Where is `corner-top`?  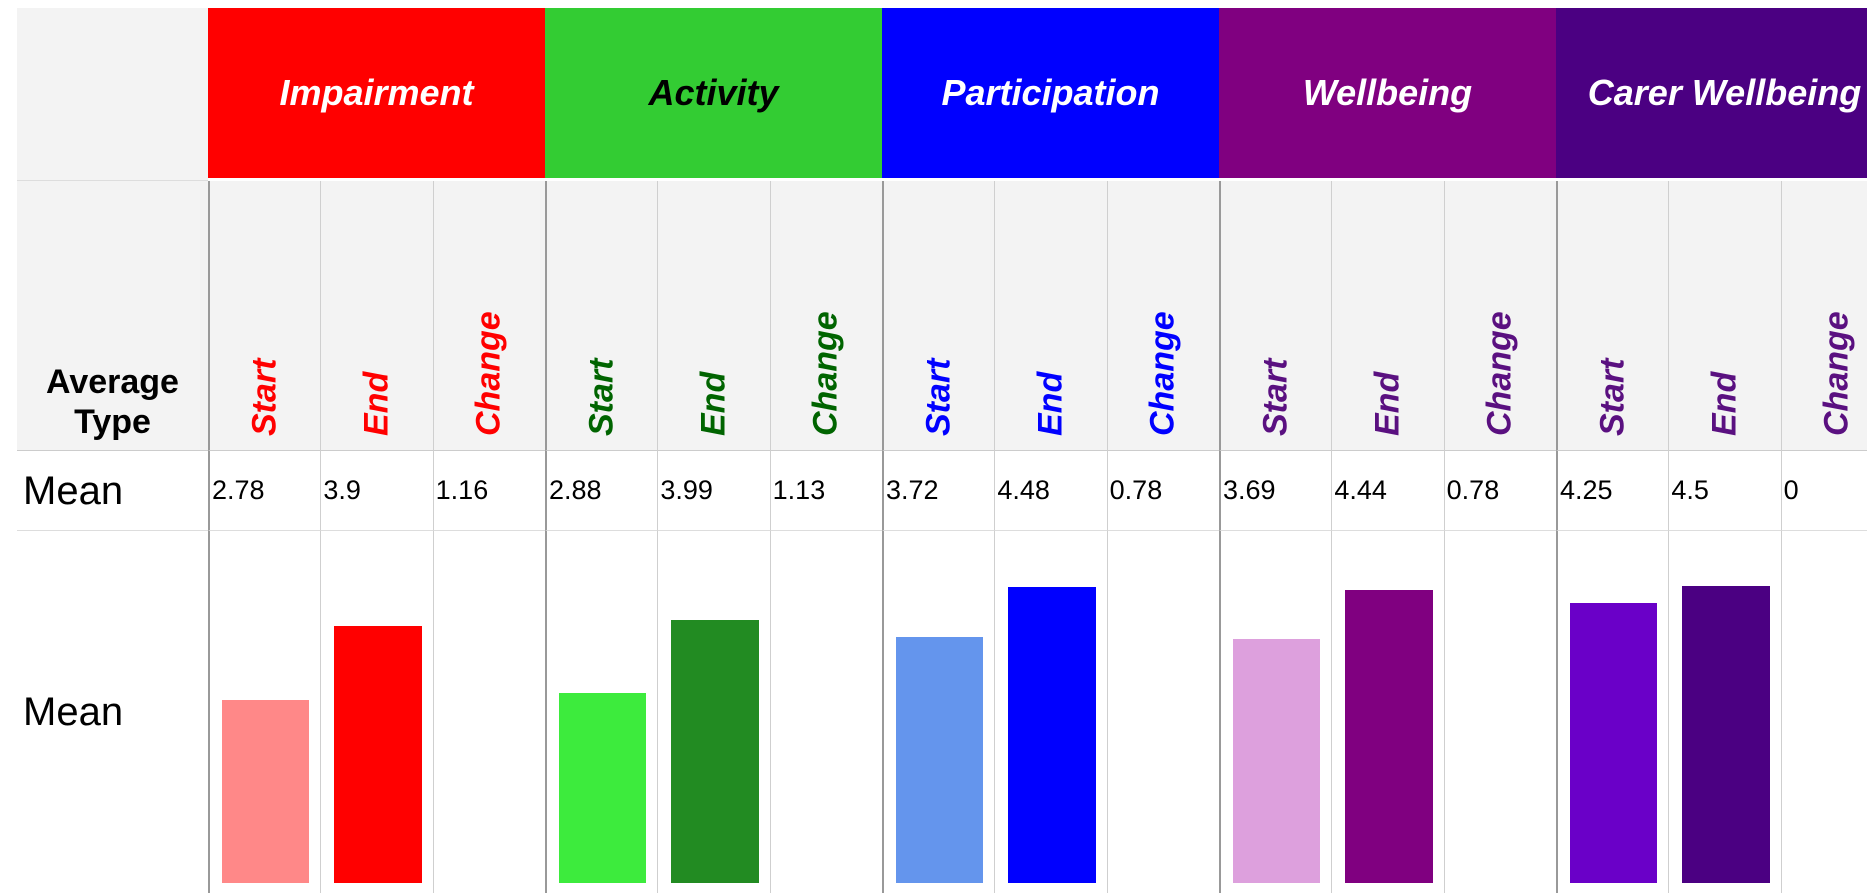
corner-top is located at coordinates (112, 94).